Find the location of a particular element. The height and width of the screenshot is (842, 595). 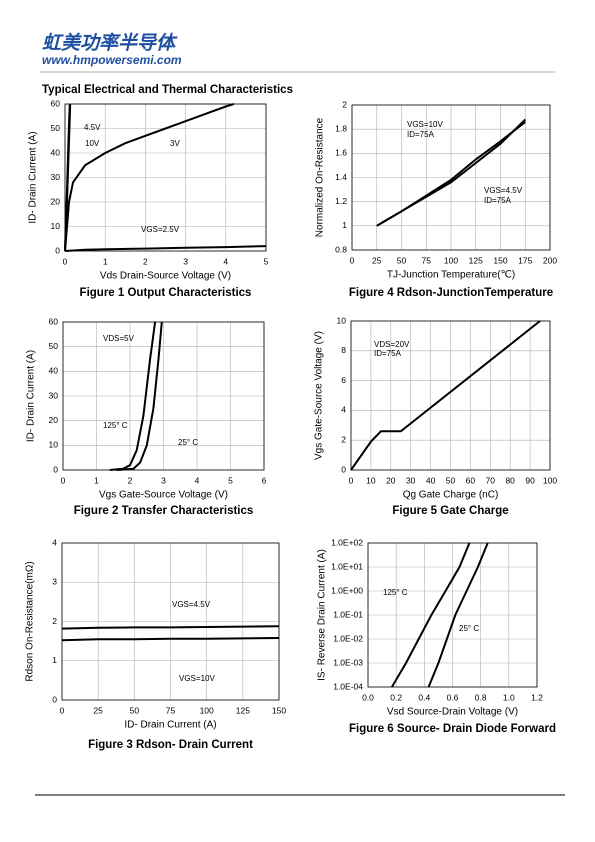

x-tick-label: 0.6 is located at coordinates (453, 697).